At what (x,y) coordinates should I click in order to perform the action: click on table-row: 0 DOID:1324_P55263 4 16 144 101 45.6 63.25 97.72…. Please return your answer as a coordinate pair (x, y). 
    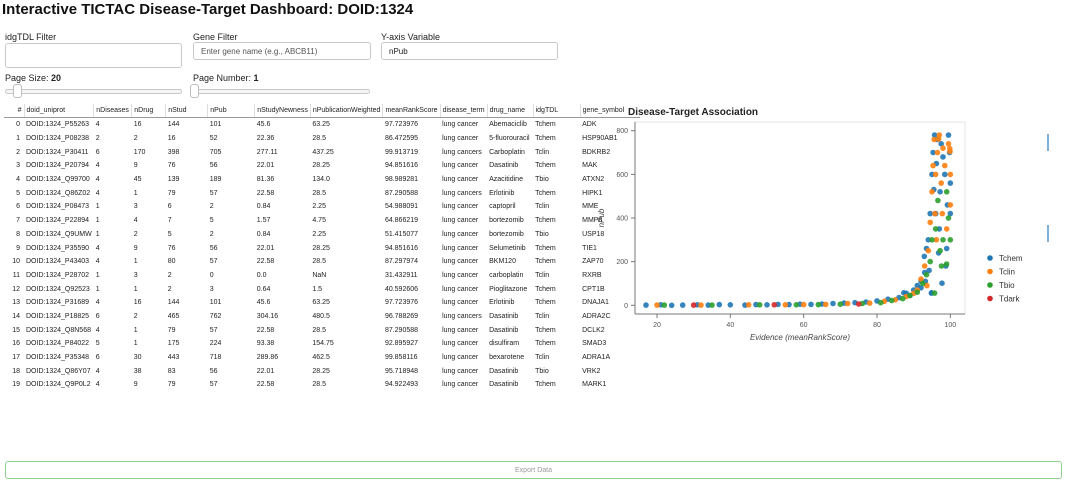
    Looking at the image, I should click on (322, 125).